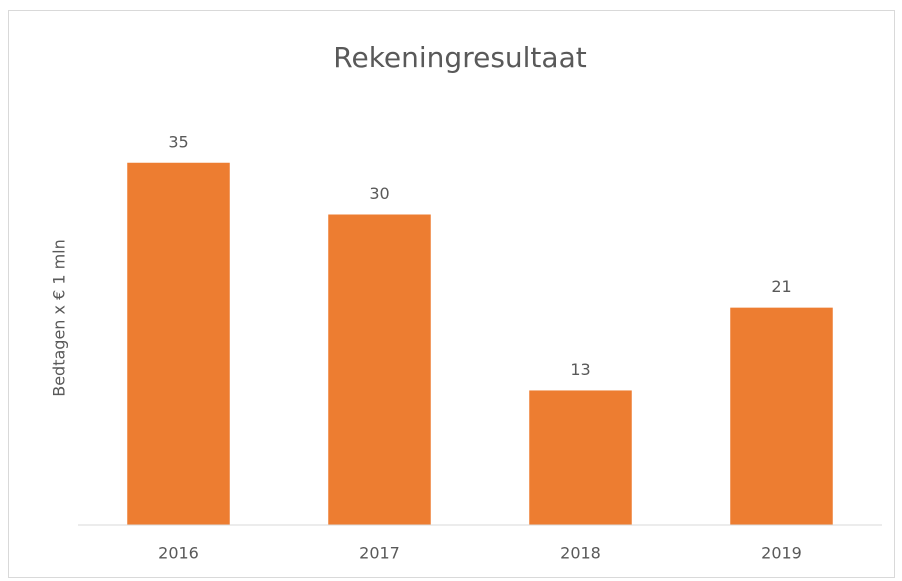 Image resolution: width=902 pixels, height=581 pixels. What do you see at coordinates (781, 286) in the screenshot?
I see `data-label: 21` at bounding box center [781, 286].